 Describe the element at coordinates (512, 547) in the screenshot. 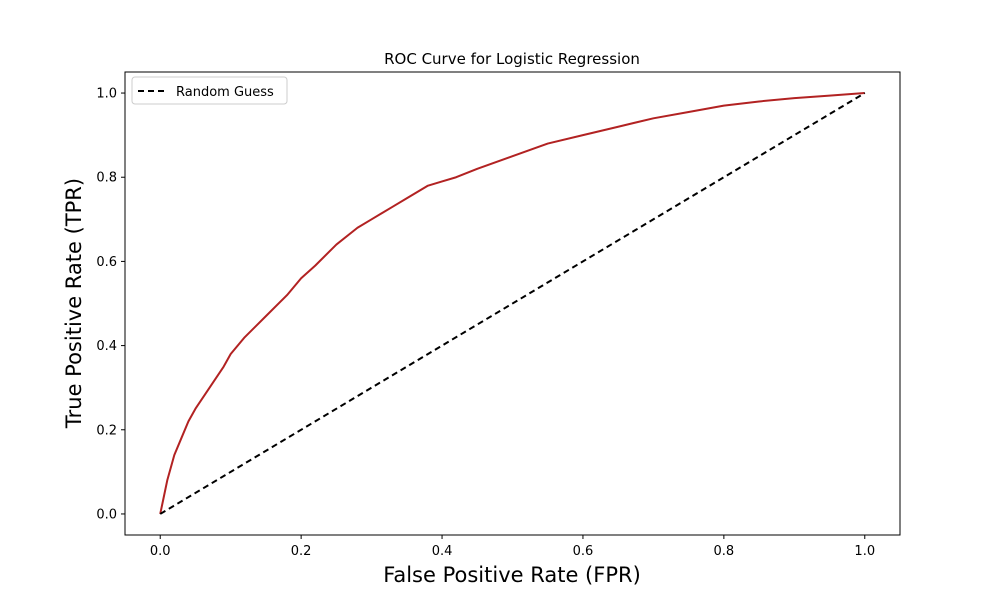

I see `x-axis: 0.0 0.2 0.4 0.6 0.8 1.0` at that location.